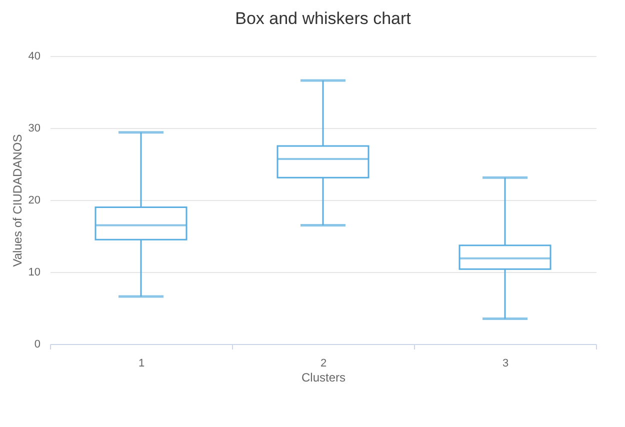  I want to click on chart-title: Box and whiskers chart, so click(323, 18).